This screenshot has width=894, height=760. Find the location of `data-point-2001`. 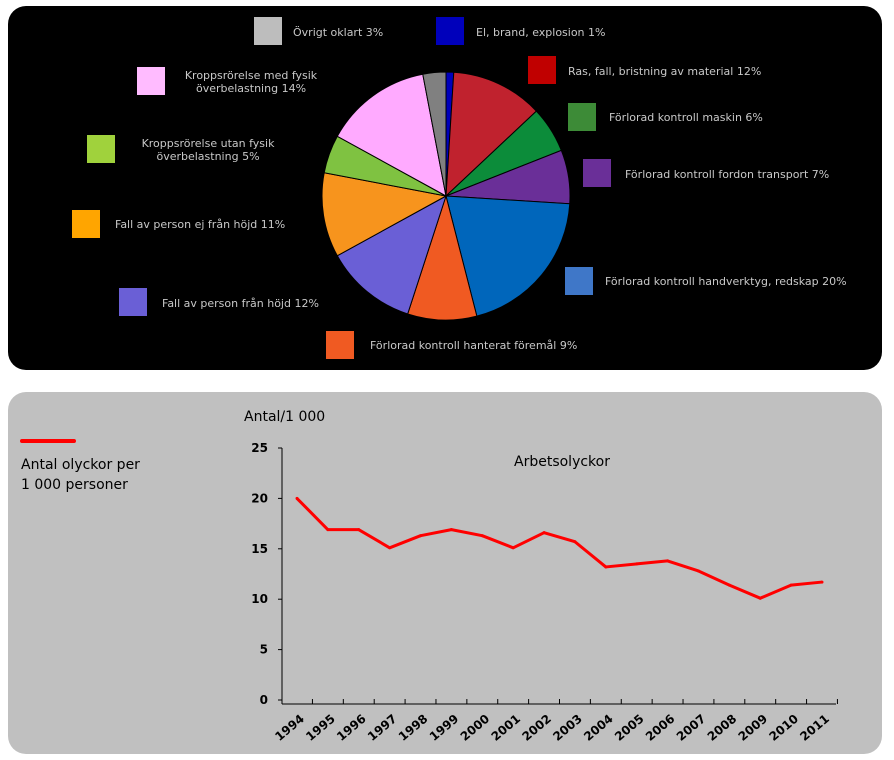

data-point-2001 is located at coordinates (513, 548).